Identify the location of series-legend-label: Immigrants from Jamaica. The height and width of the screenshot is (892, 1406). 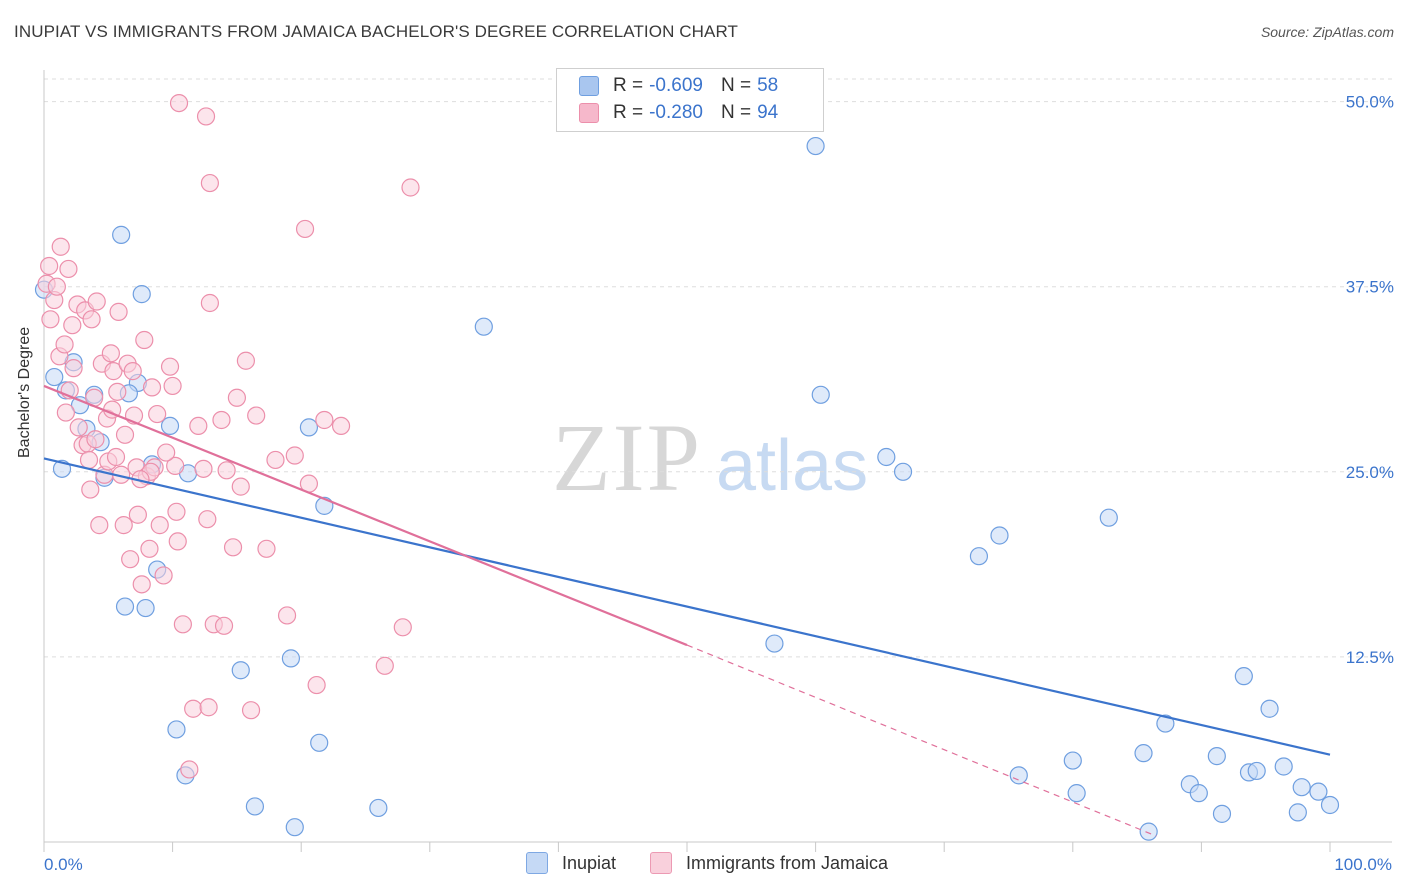
(787, 862).